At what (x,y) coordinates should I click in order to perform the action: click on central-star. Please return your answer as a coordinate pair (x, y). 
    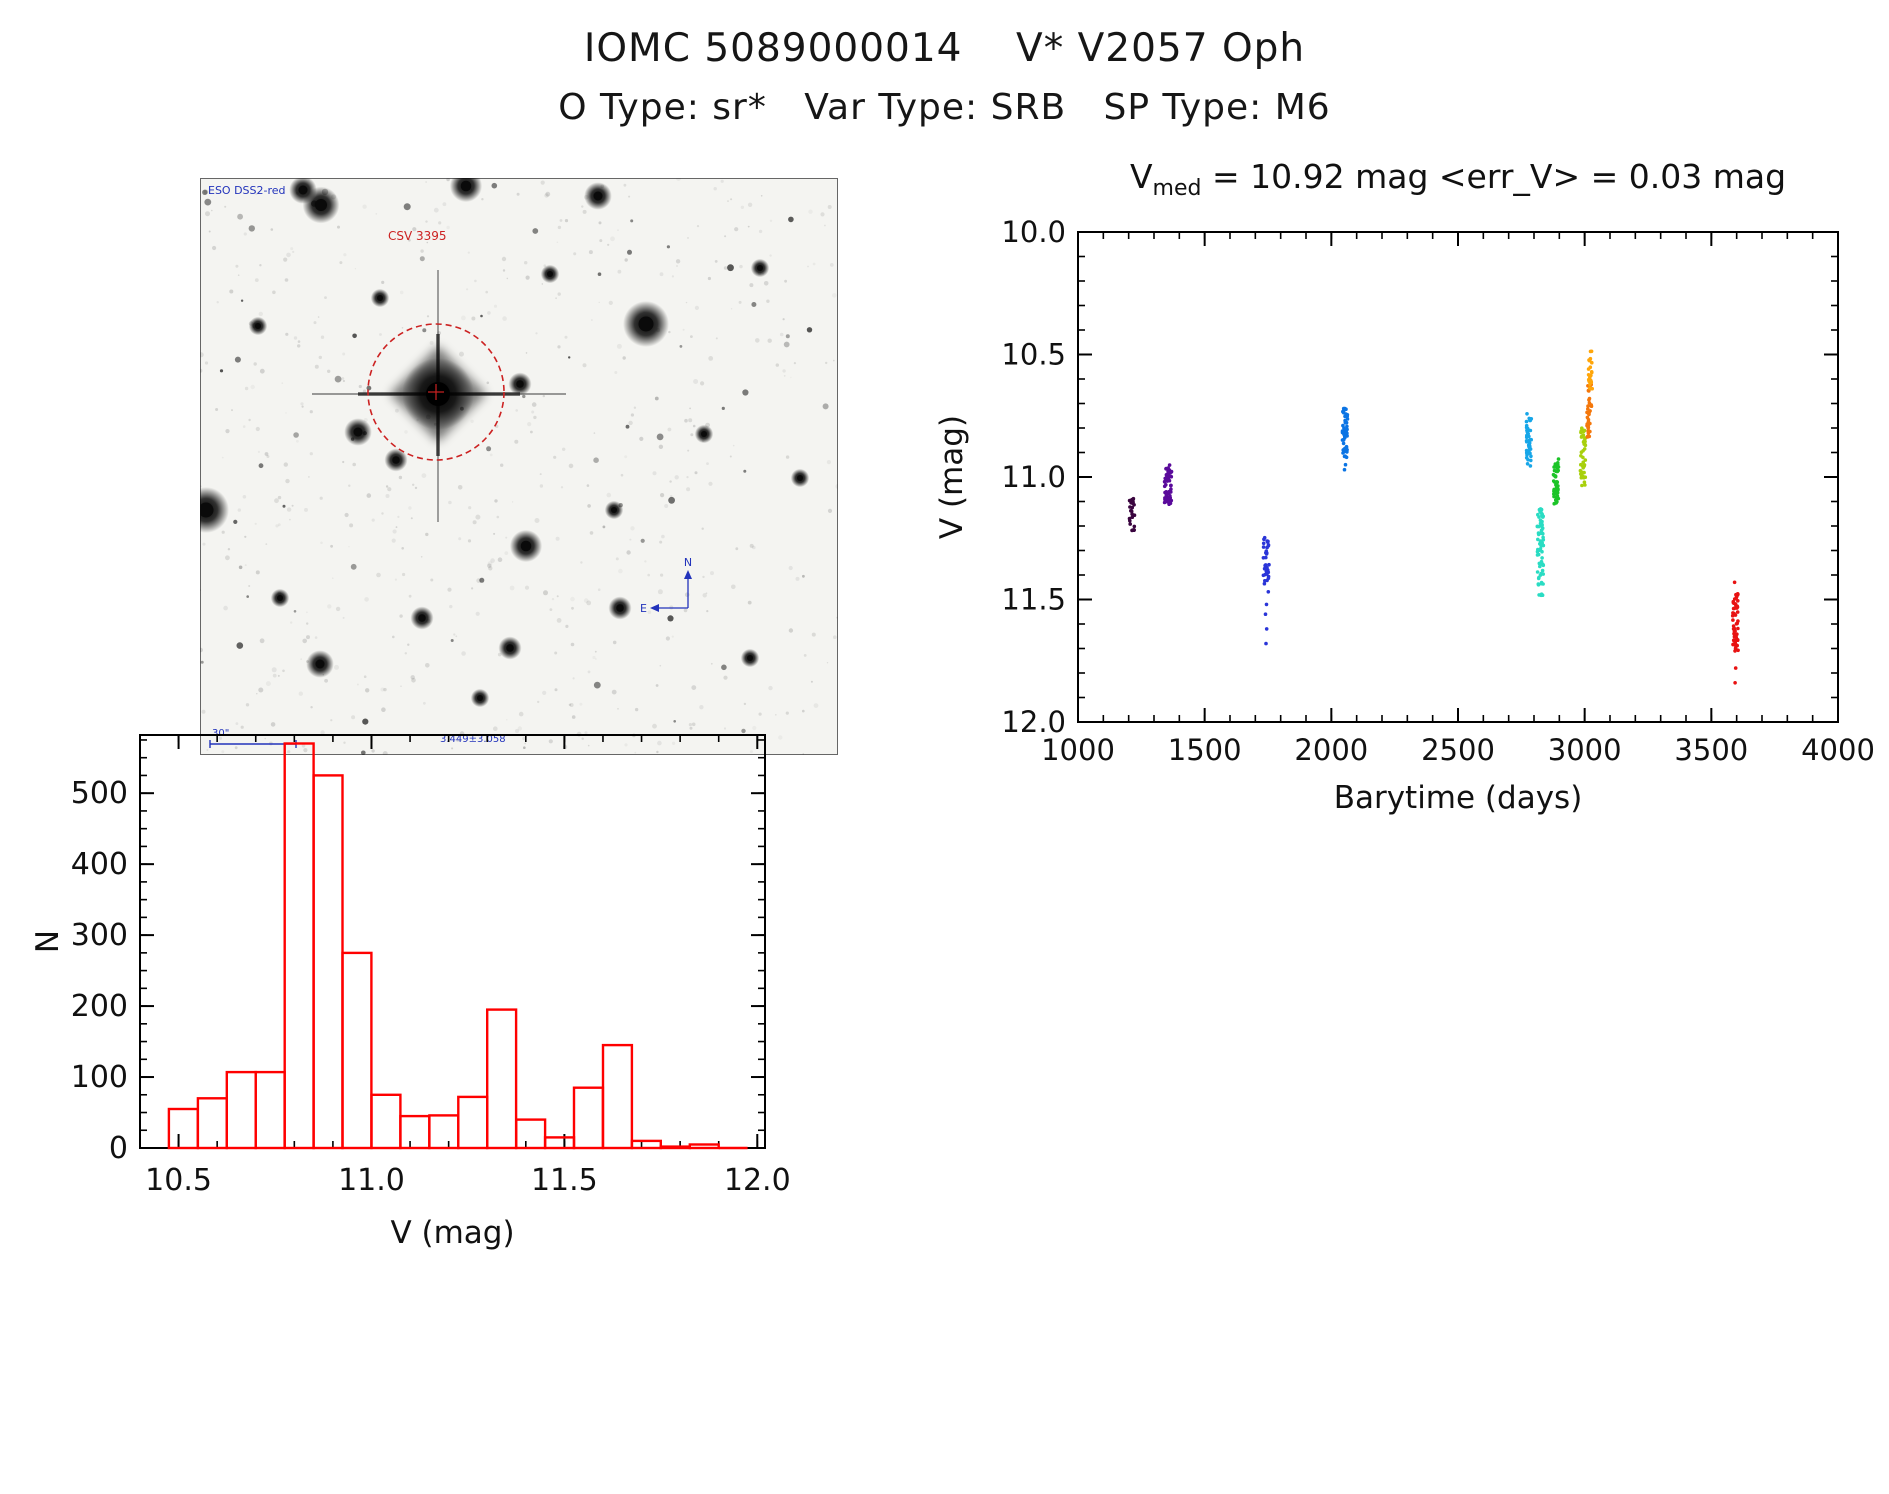
    Looking at the image, I should click on (439, 396).